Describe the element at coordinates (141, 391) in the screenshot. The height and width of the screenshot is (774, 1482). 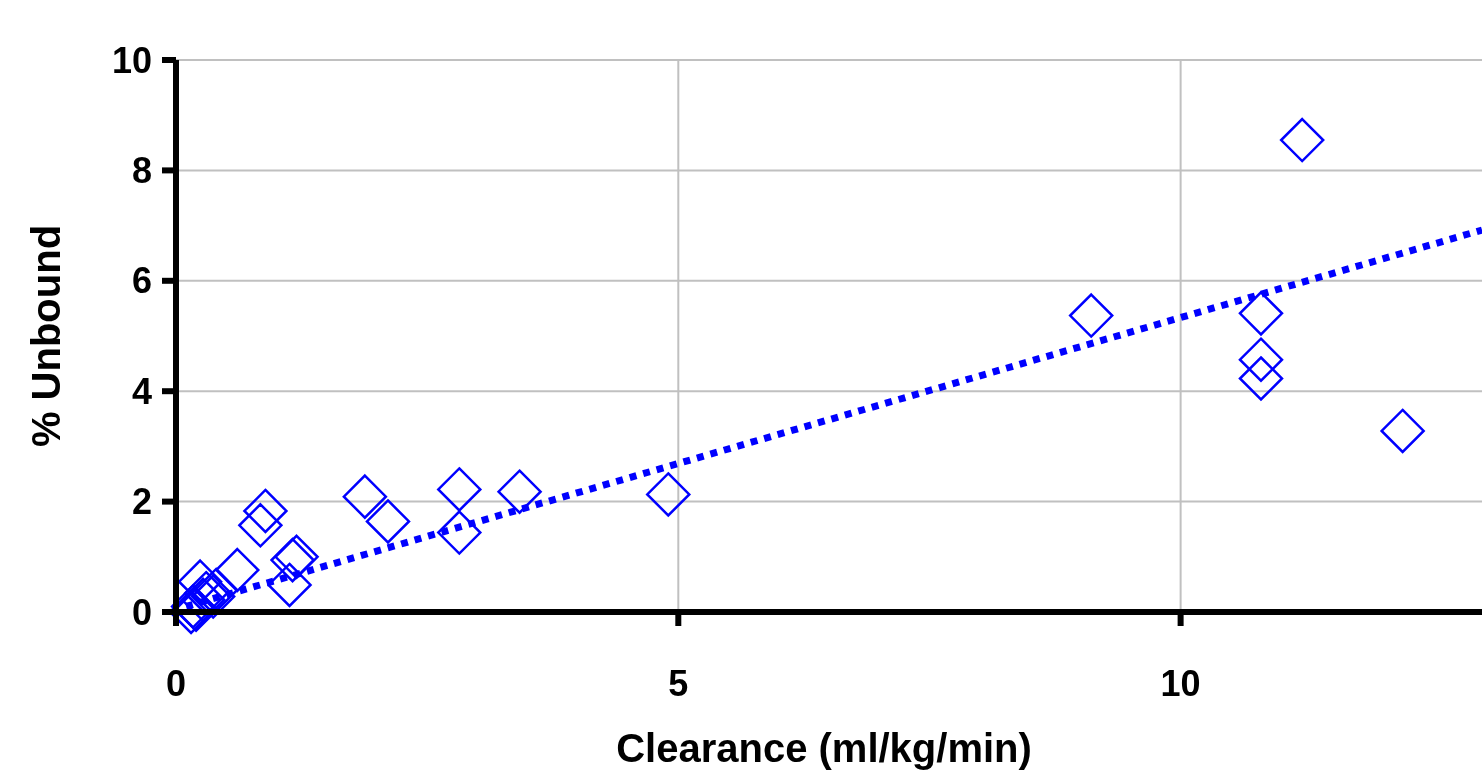
I see `y-tick-label: 4` at that location.